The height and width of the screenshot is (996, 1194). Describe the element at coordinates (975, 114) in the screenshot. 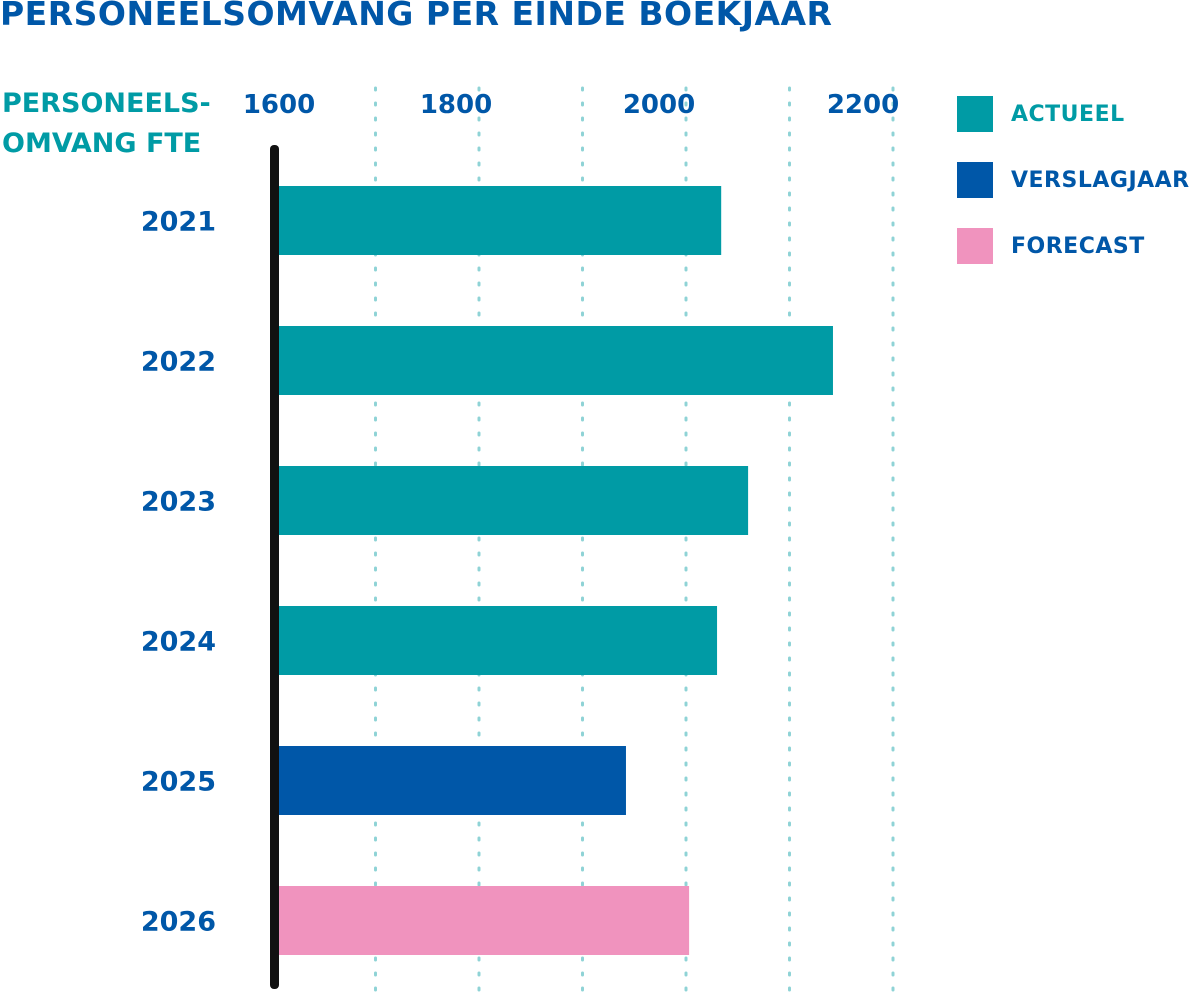

I see `legend-swatch-actueel` at that location.